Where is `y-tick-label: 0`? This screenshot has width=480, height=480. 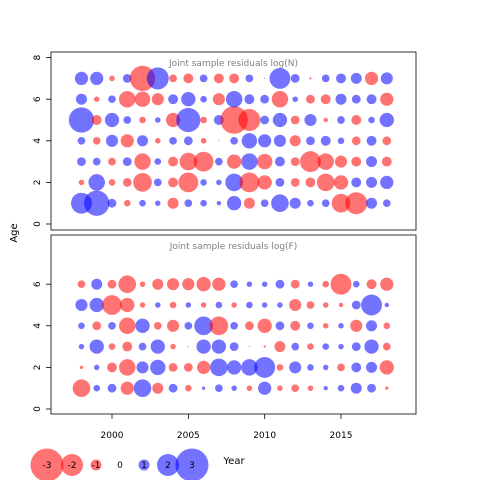
y-tick-label: 0 is located at coordinates (38, 409).